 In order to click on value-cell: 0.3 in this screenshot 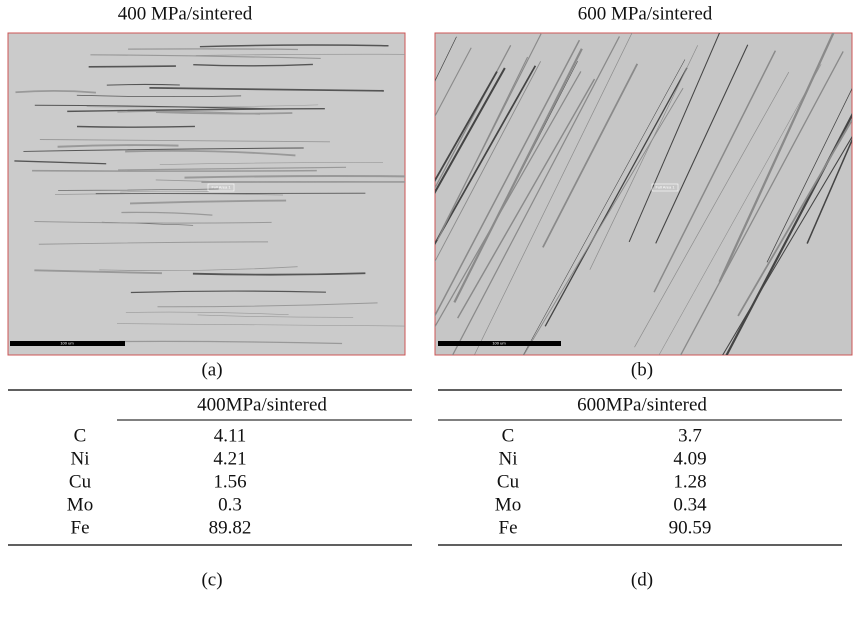, I will do `click(230, 504)`.